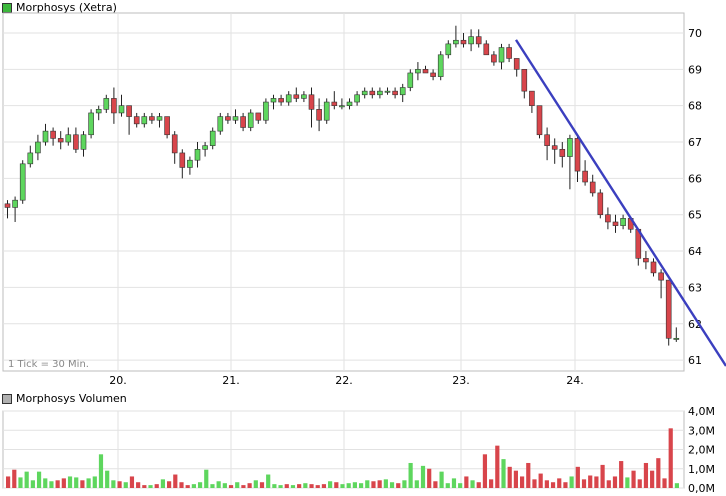 The width and height of the screenshot is (726, 496). What do you see at coordinates (48, 364) in the screenshot?
I see `tick-interval-note: 1 Tick = 30 Min.` at bounding box center [48, 364].